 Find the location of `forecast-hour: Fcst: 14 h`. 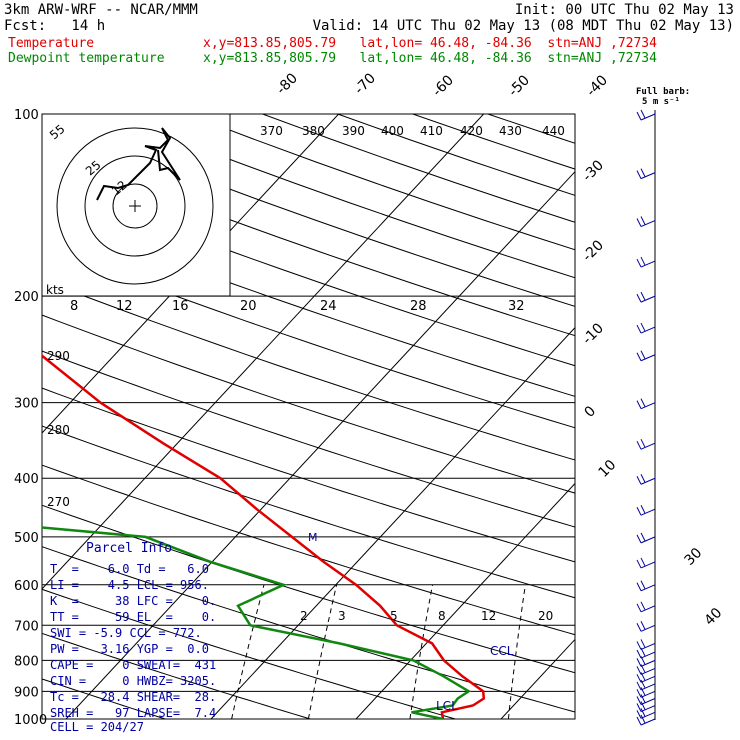

forecast-hour: Fcst: 14 h is located at coordinates (55, 26).